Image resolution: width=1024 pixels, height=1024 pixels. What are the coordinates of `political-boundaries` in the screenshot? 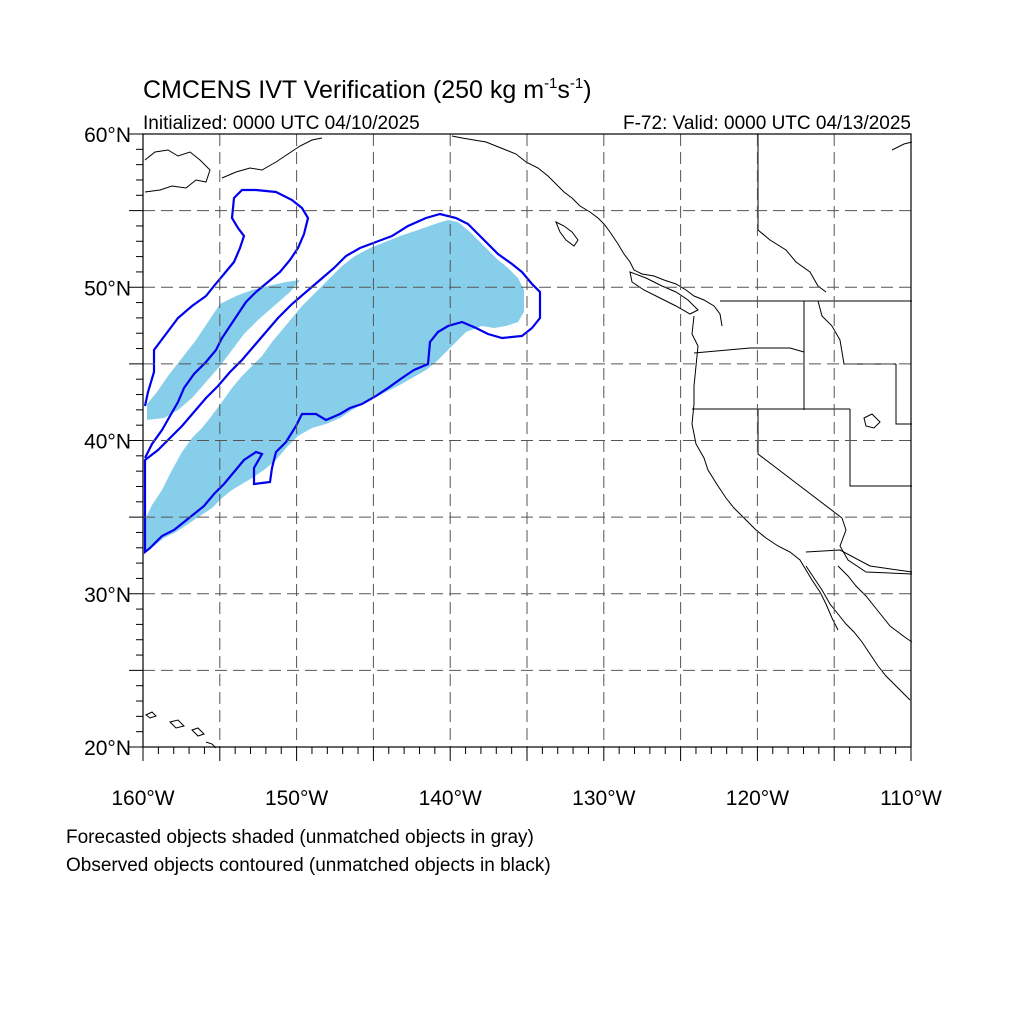 It's located at (802, 354).